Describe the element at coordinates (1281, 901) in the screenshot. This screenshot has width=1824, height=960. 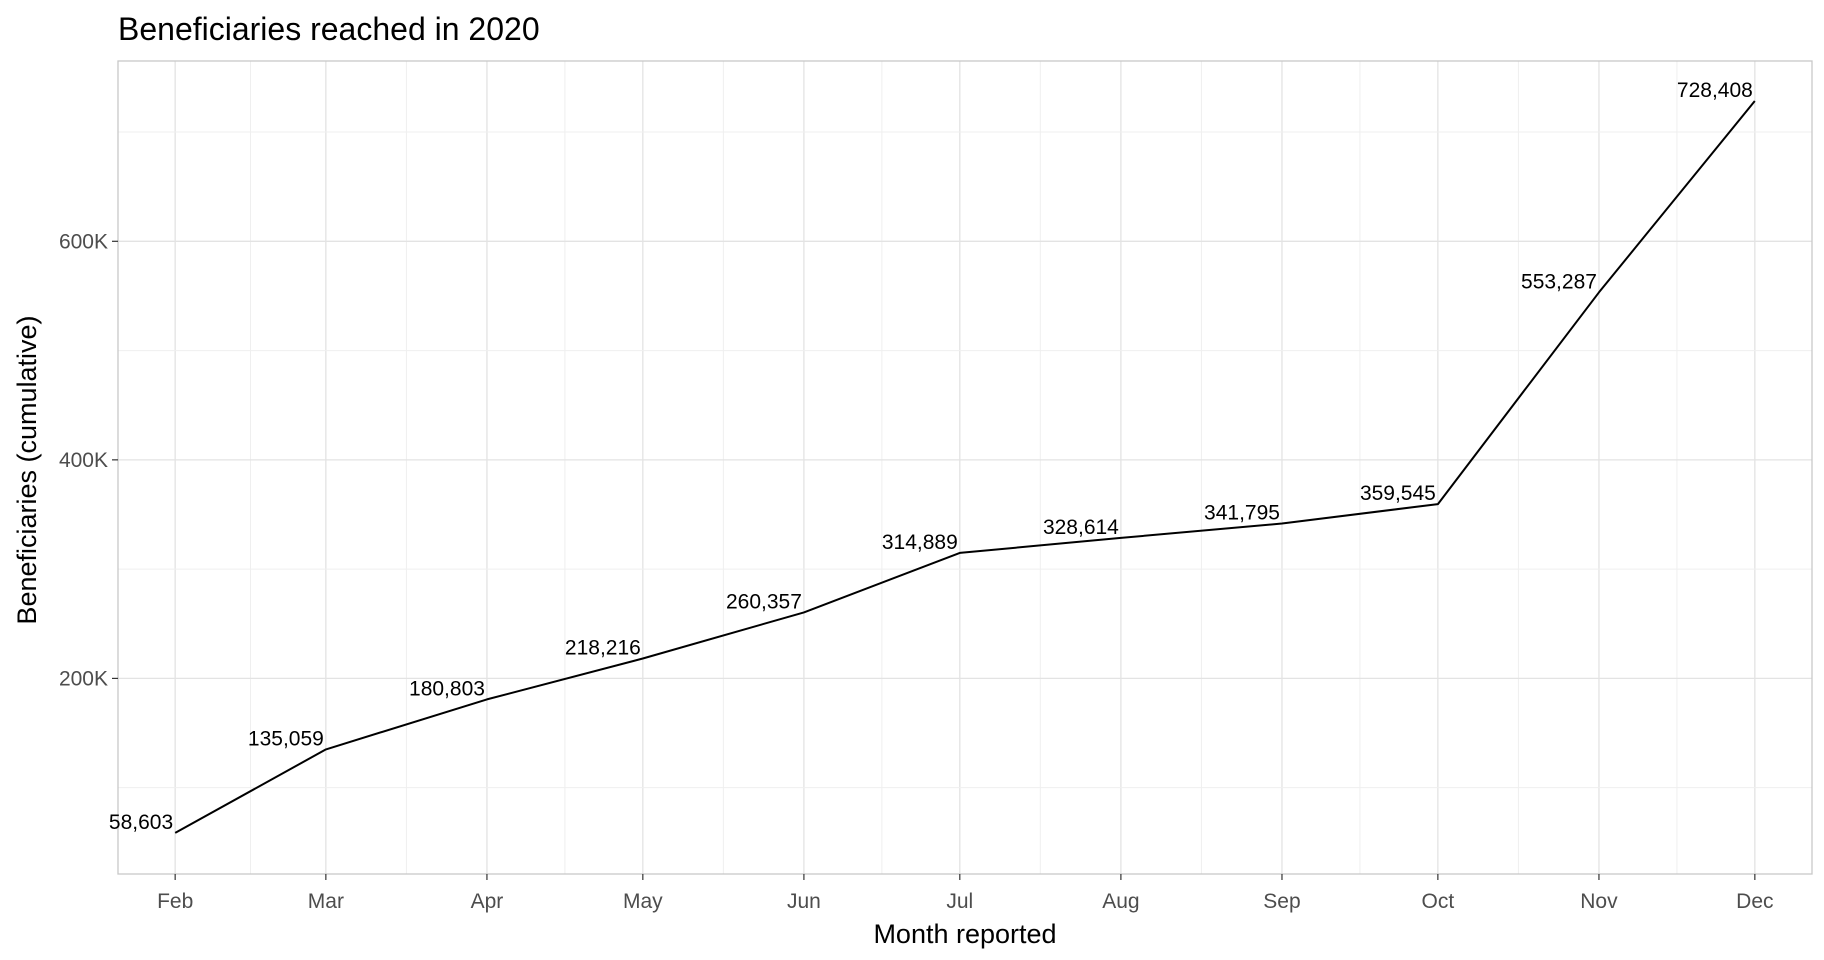
I see `x-tick-label: Sep` at that location.